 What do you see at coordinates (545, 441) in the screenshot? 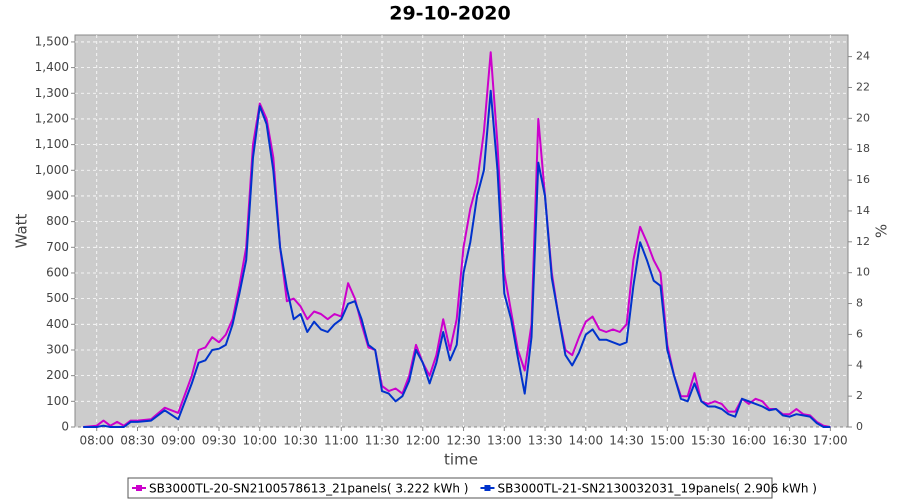
I see `x-tick-label: 13:30` at bounding box center [545, 441].